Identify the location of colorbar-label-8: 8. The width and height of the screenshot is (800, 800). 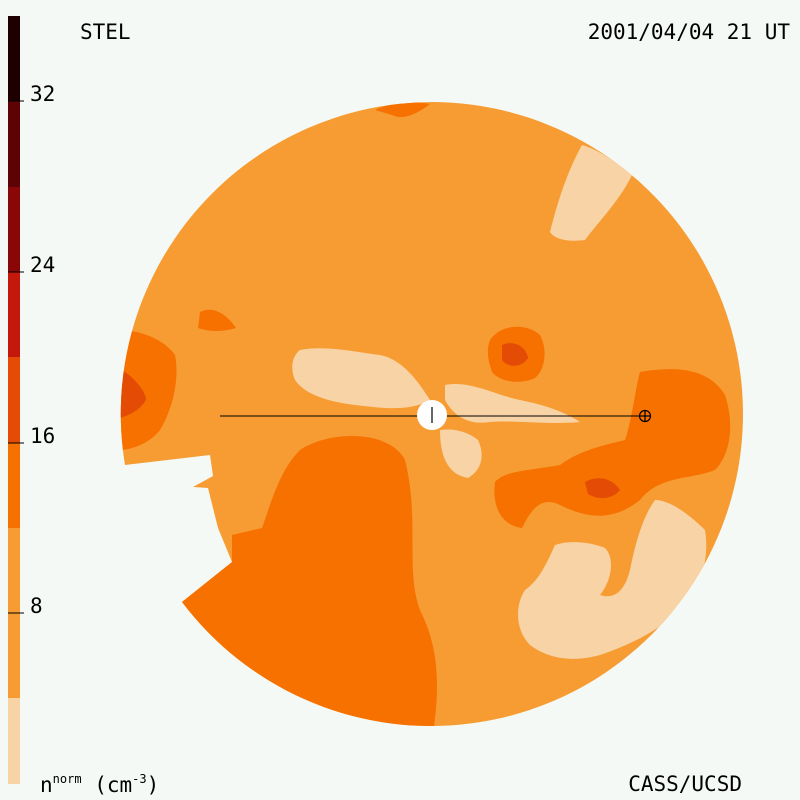
(36, 606).